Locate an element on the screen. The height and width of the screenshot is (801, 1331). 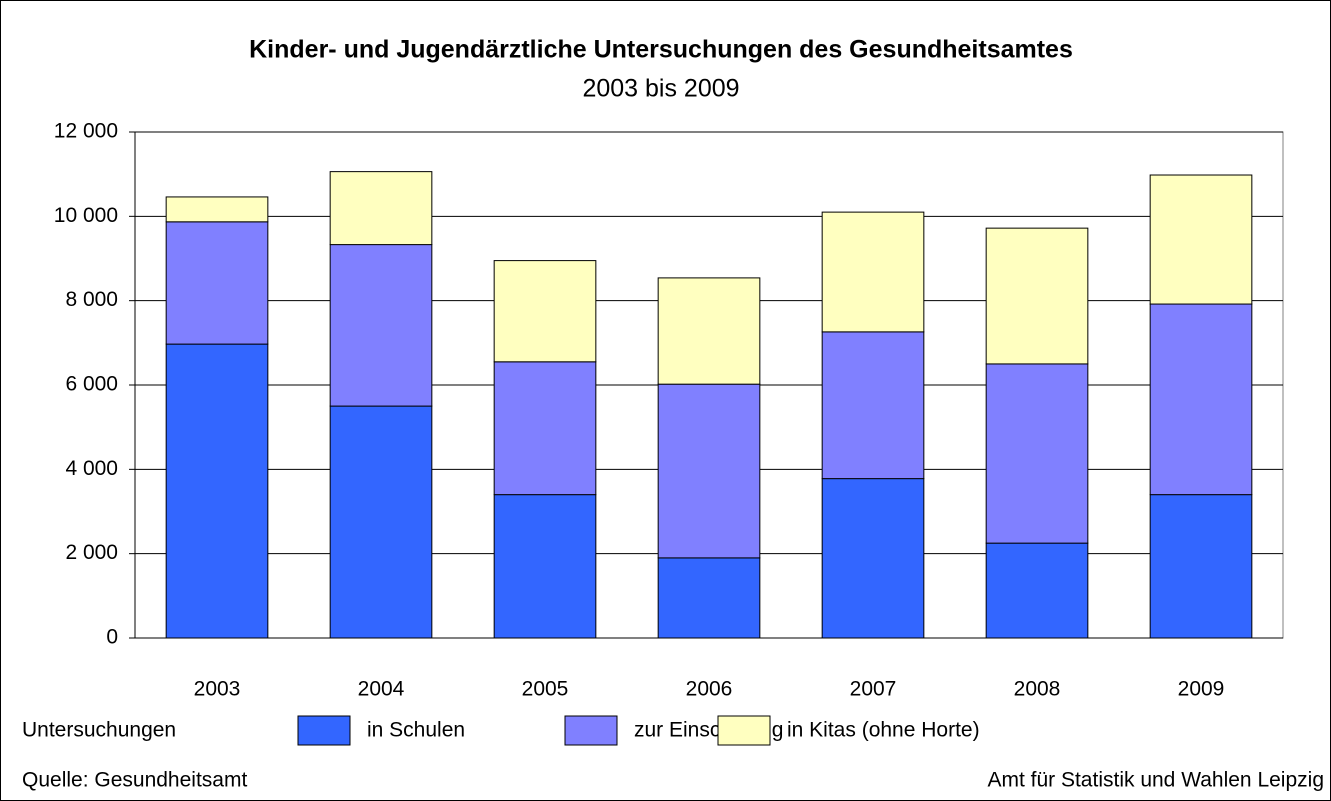
x-tick-label: 2007 is located at coordinates (873, 689).